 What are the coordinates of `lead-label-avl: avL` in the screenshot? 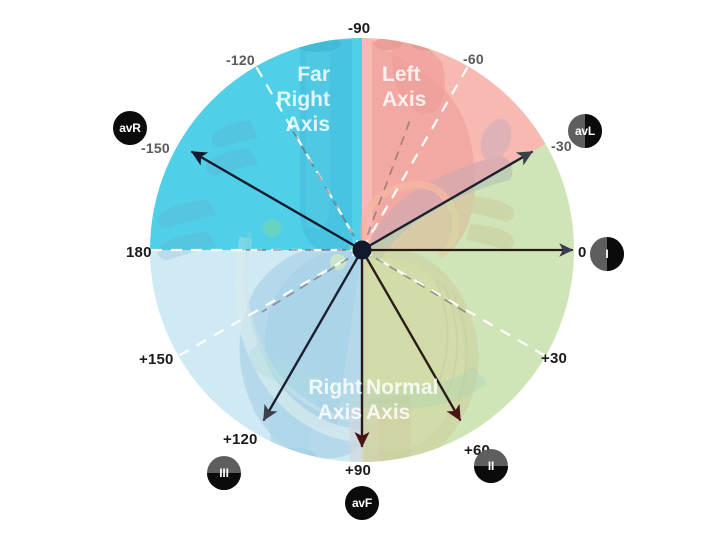 It's located at (585, 131).